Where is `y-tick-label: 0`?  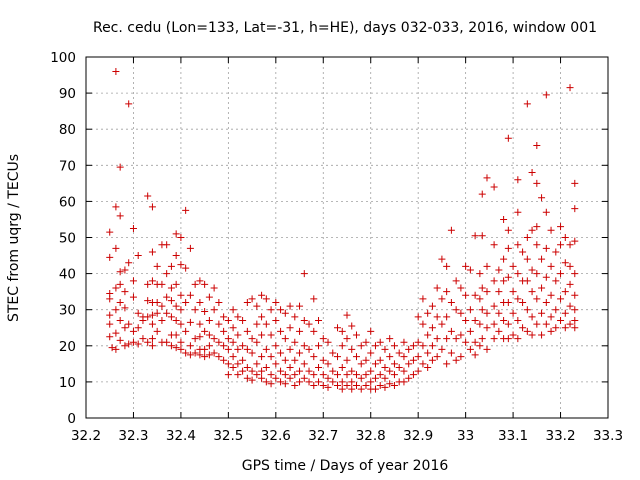 y-tick-label: 0 is located at coordinates (71, 419).